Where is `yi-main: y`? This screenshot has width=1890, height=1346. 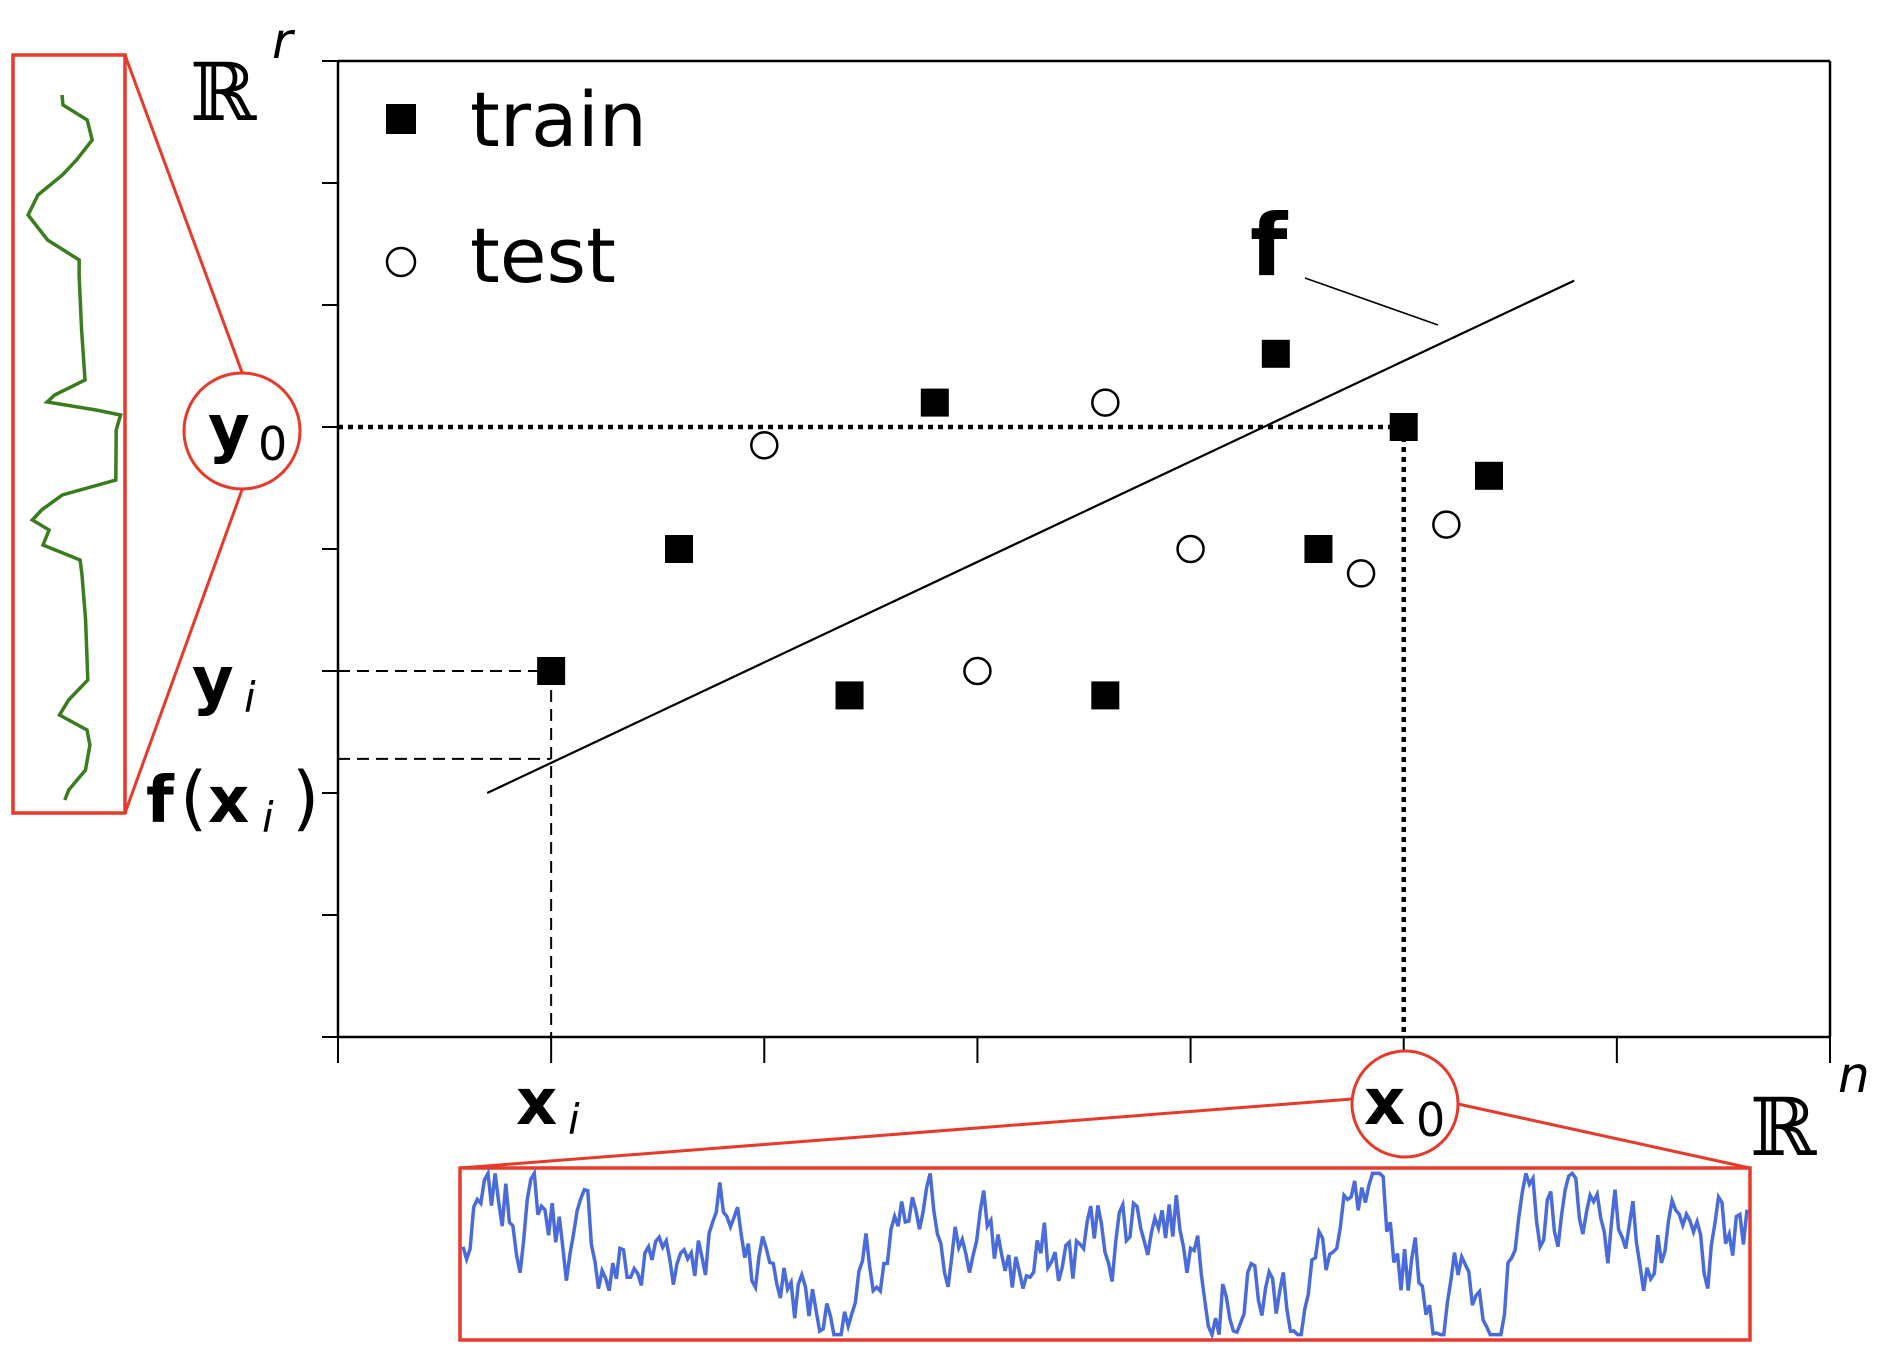 yi-main: y is located at coordinates (213, 681).